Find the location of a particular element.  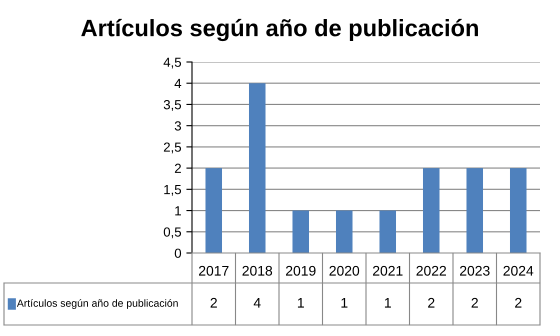

y-tick-label: 4 is located at coordinates (178, 83).